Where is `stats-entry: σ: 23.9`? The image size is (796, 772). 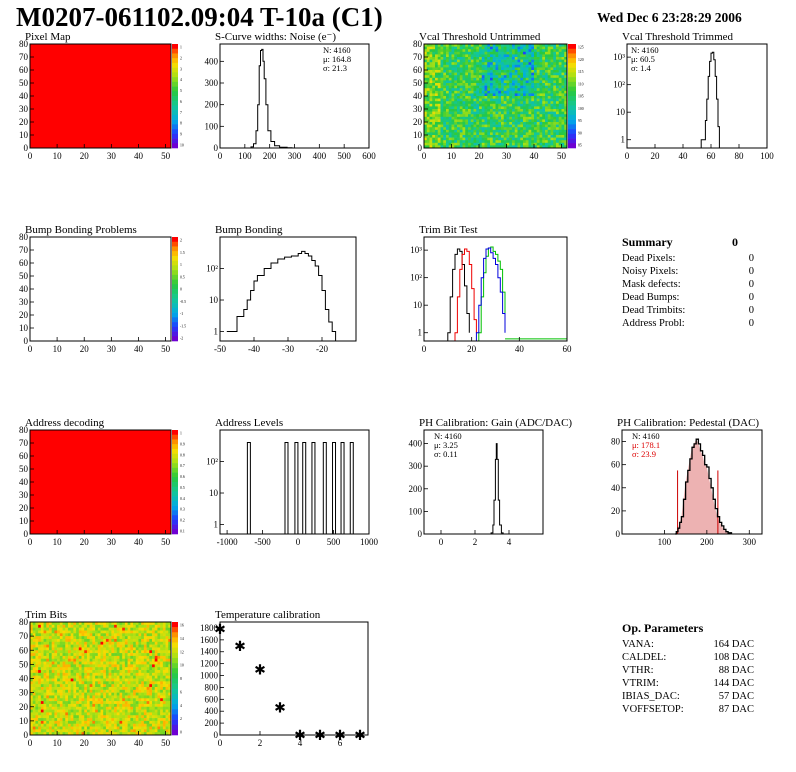 stats-entry: σ: 23.9 is located at coordinates (644, 454).